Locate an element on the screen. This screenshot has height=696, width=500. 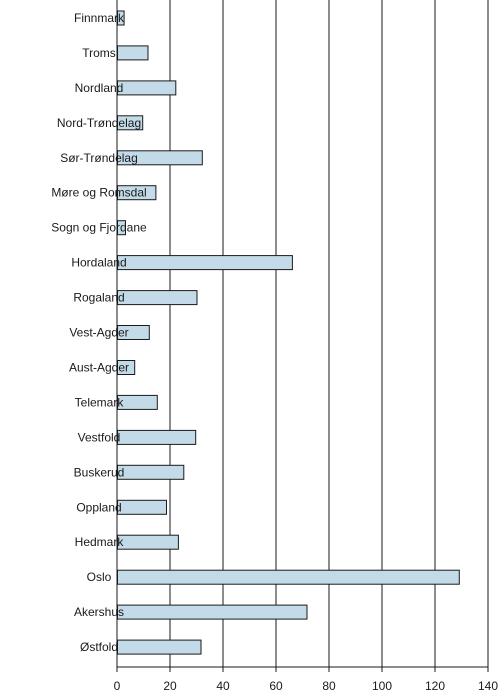
category-label: Finnmark is located at coordinates (99, 18).